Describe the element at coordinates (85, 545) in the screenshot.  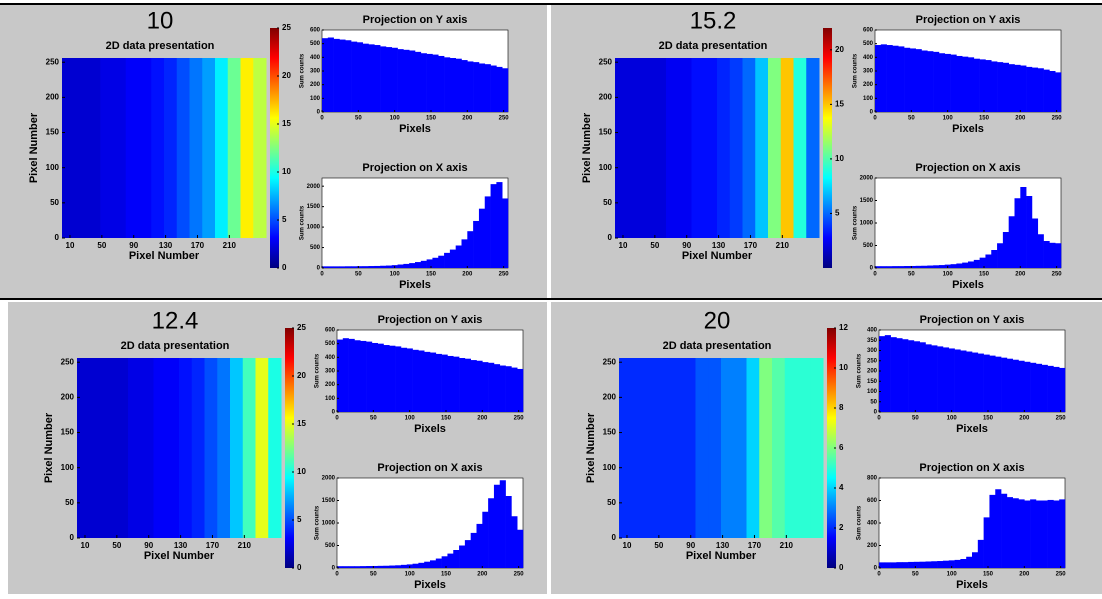
I see `x-tick-label: 10` at that location.